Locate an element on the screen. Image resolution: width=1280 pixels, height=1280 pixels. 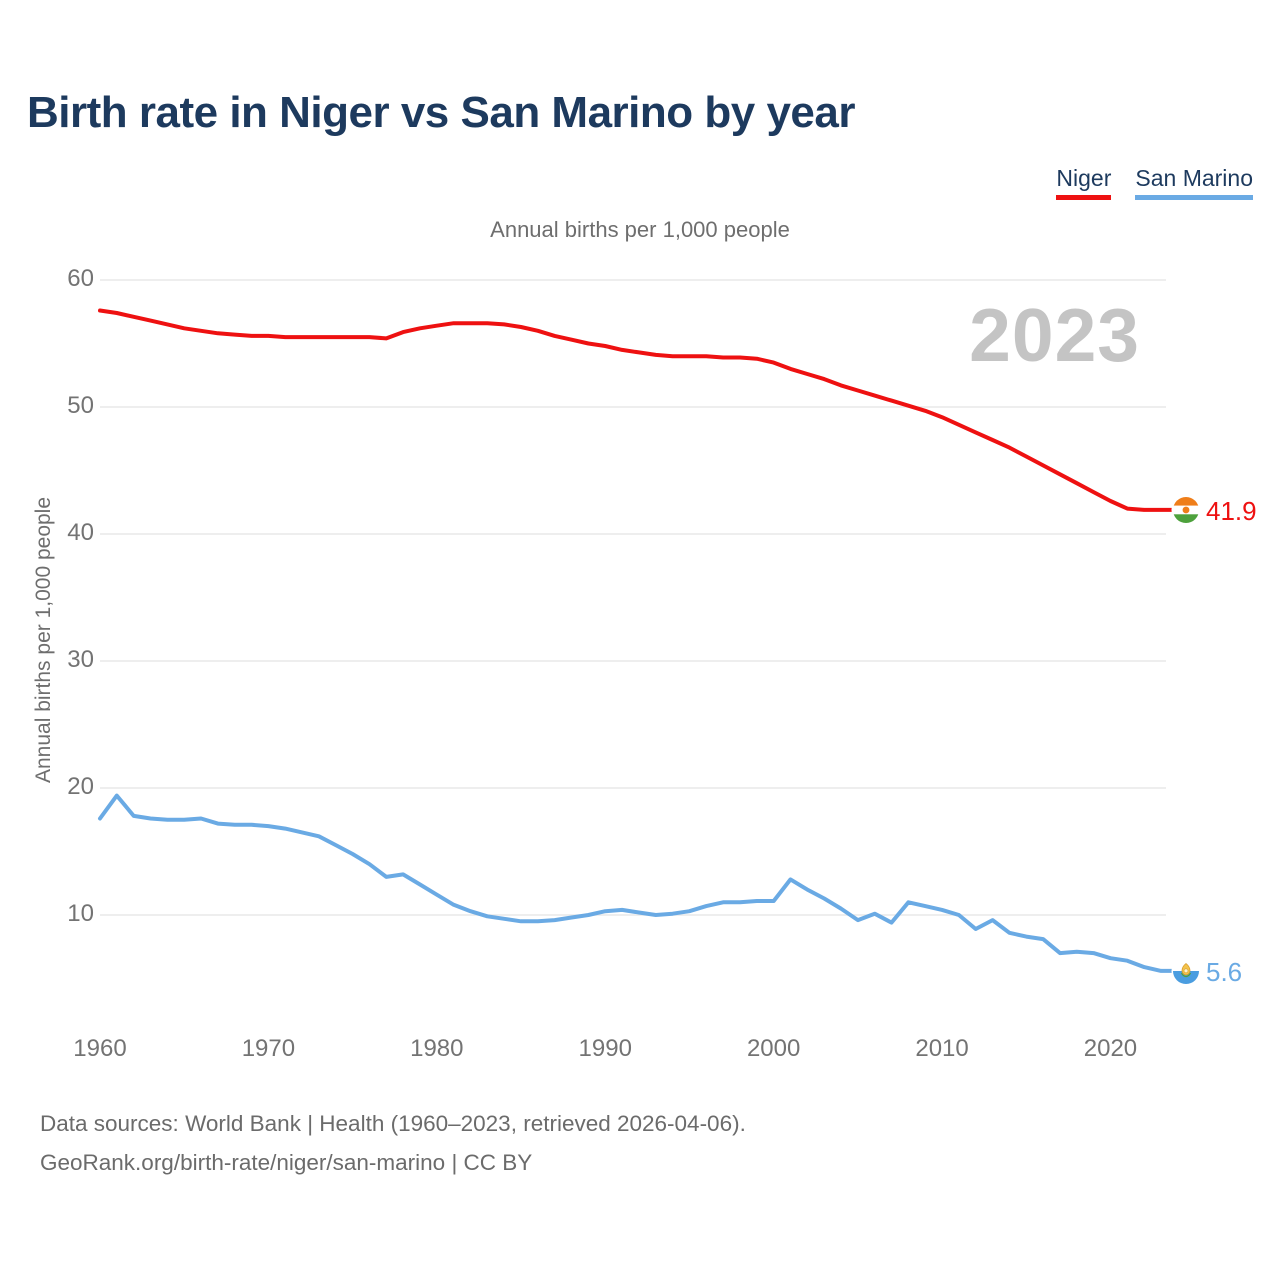
legend-label-san-marino: San Marino is located at coordinates (1194, 178).